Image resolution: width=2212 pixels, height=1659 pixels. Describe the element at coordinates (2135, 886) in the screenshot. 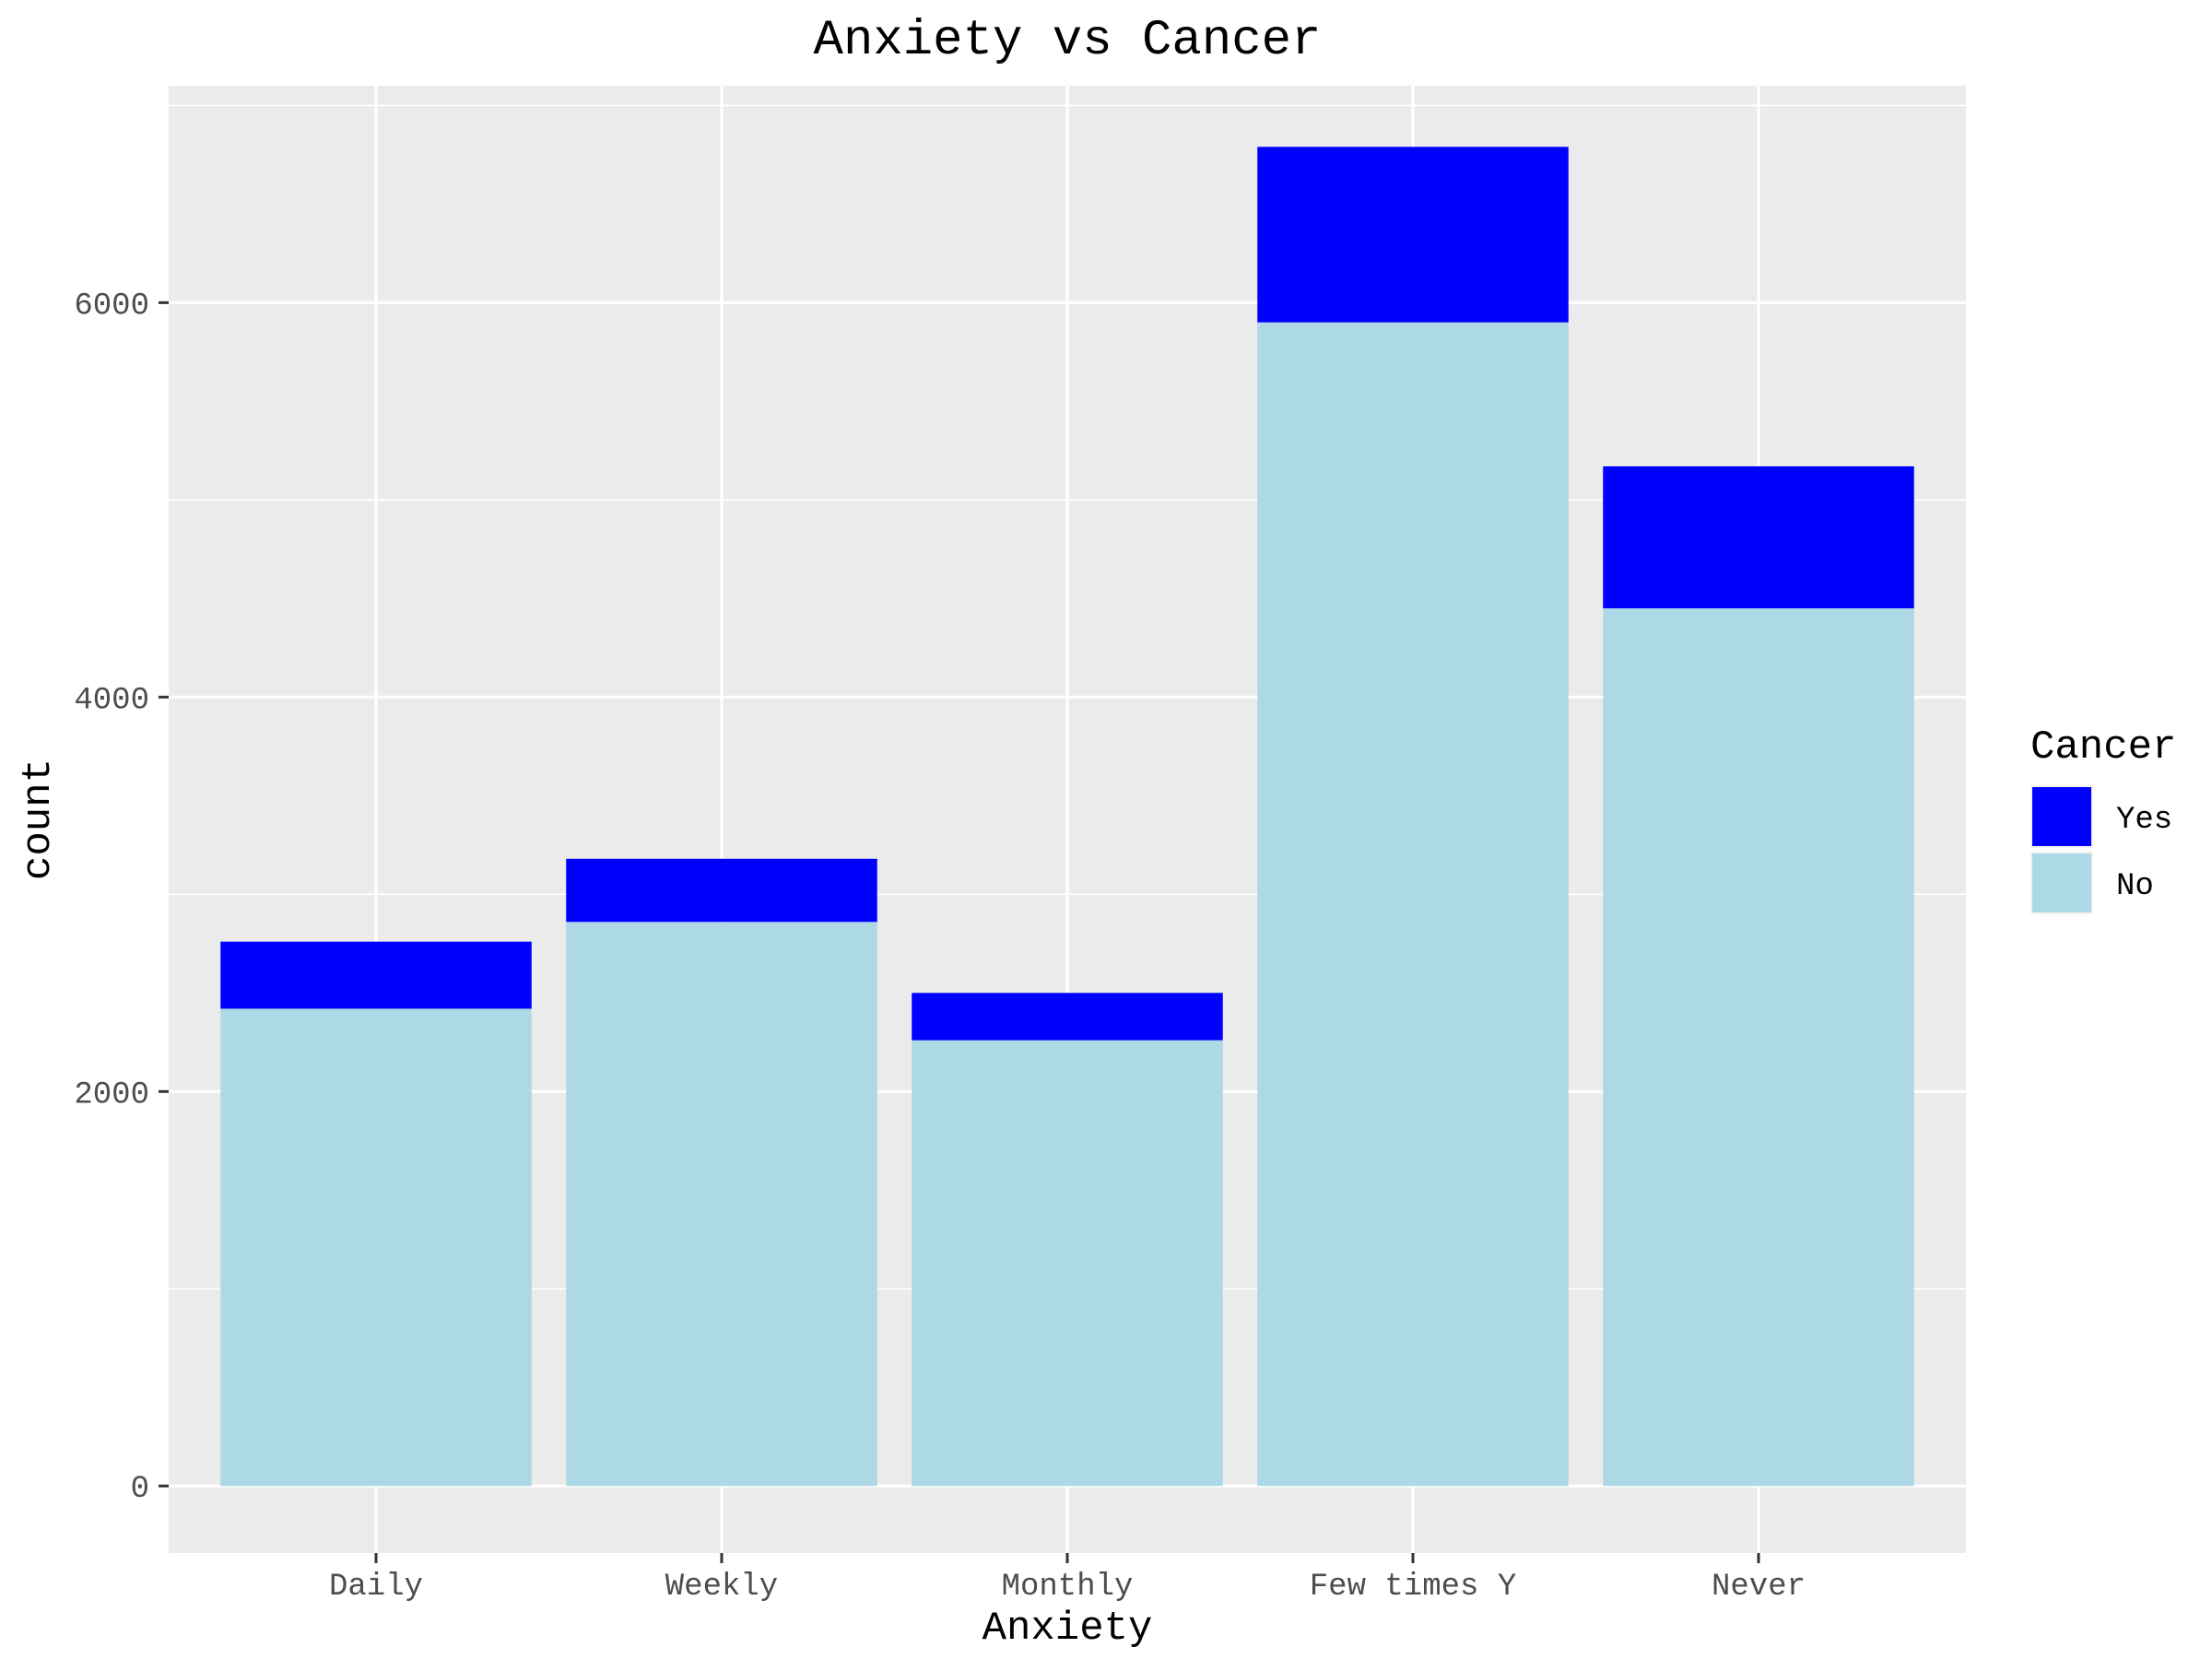

I see `legend-label-no: No` at that location.